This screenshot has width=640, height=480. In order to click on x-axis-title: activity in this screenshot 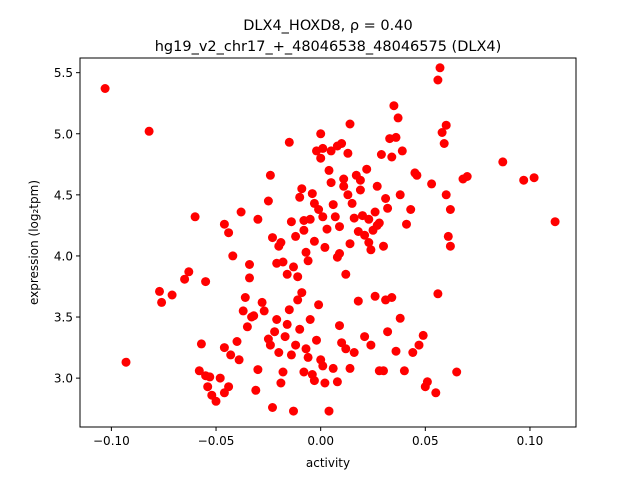, I will do `click(328, 463)`.